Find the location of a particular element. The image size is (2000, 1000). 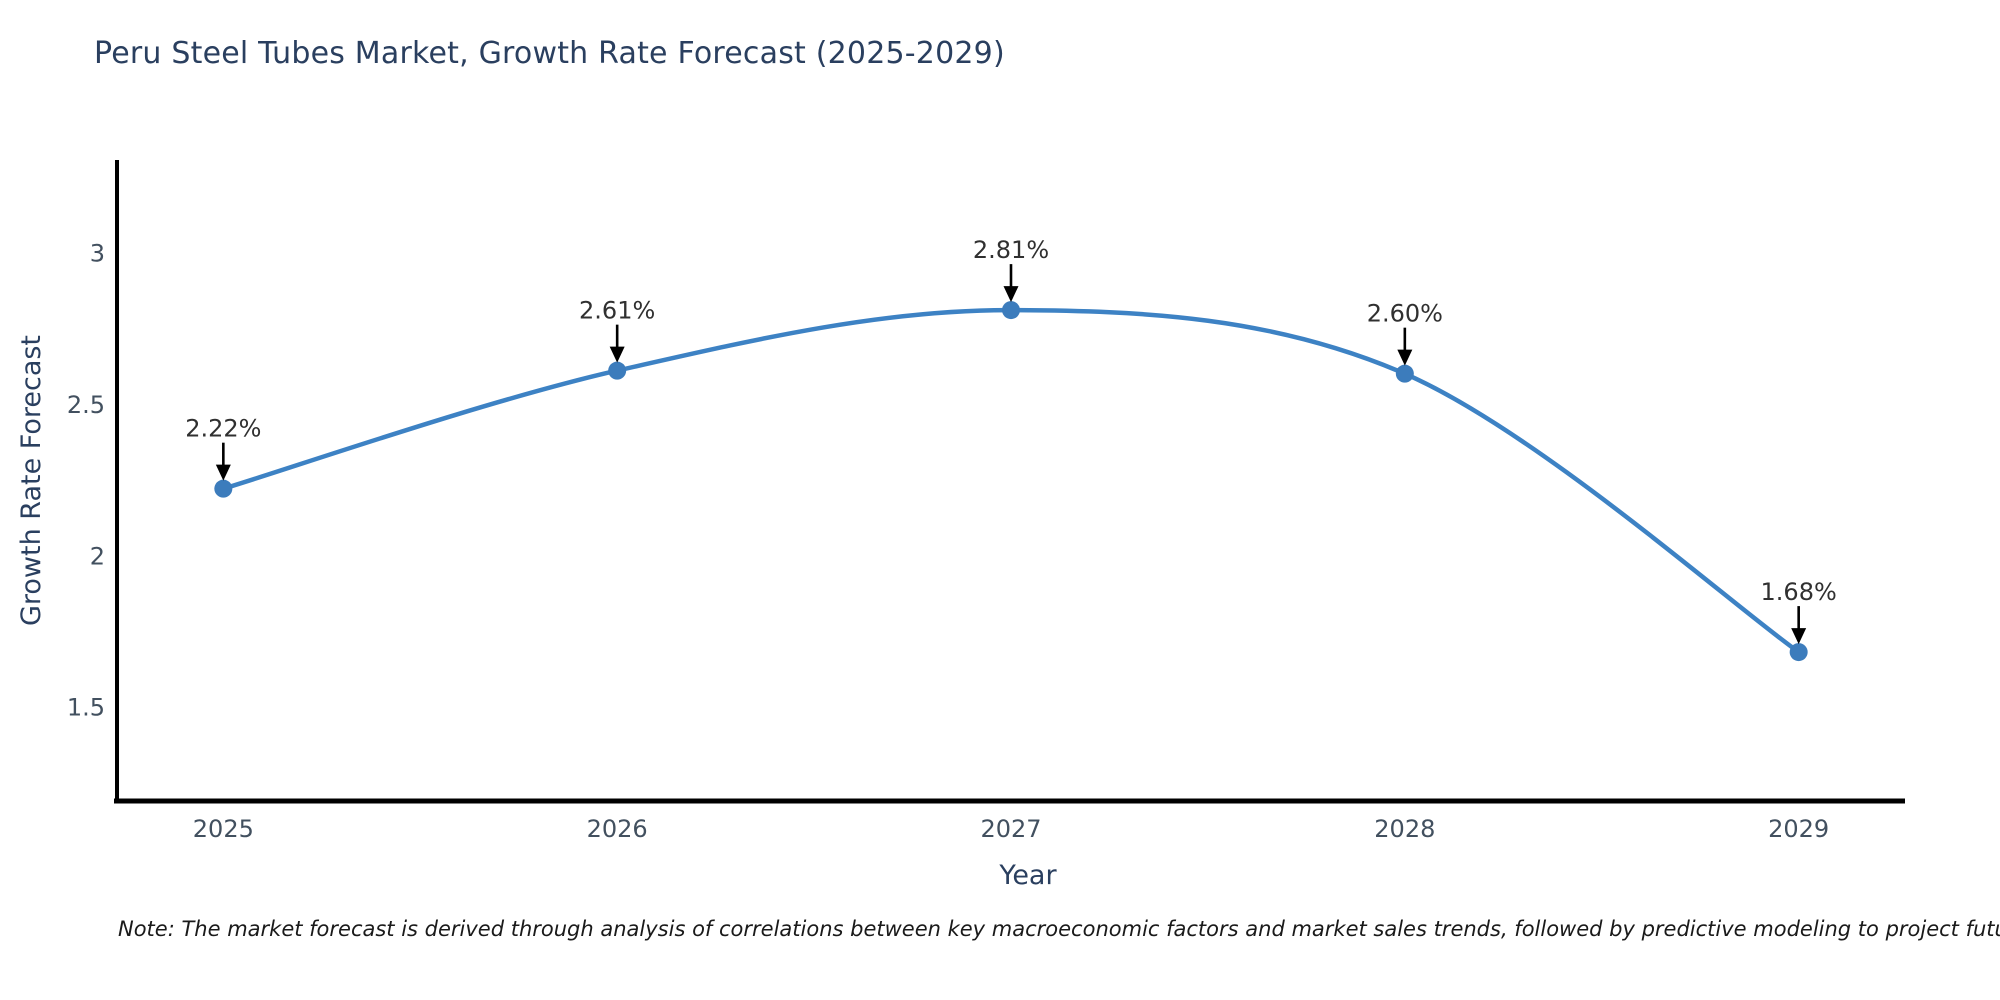

x-tick-label: 2026 is located at coordinates (617, 829).